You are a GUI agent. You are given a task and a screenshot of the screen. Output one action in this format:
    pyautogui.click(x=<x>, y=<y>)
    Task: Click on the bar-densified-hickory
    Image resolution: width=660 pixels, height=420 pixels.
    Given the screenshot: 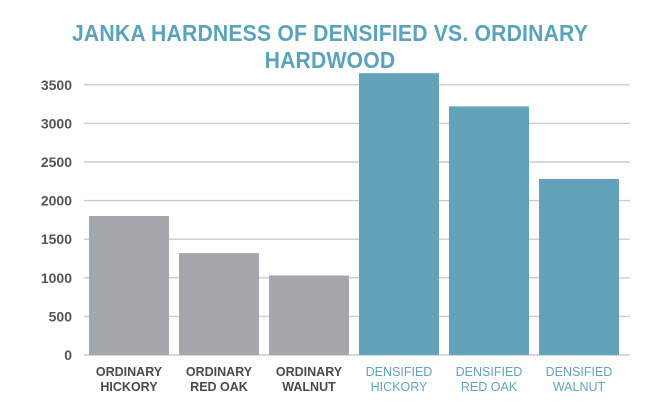 What is the action you would take?
    pyautogui.click(x=399, y=214)
    